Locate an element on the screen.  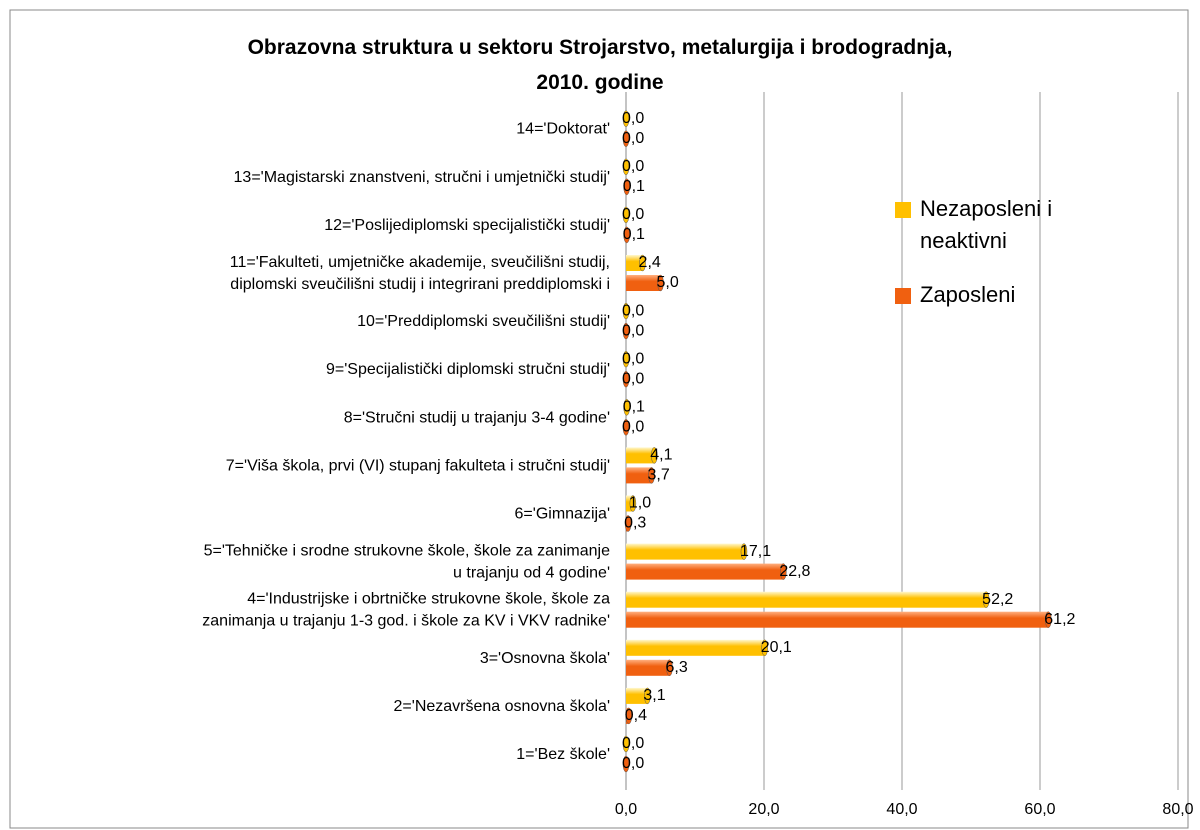
data-label: 3,1 is located at coordinates (654, 695).